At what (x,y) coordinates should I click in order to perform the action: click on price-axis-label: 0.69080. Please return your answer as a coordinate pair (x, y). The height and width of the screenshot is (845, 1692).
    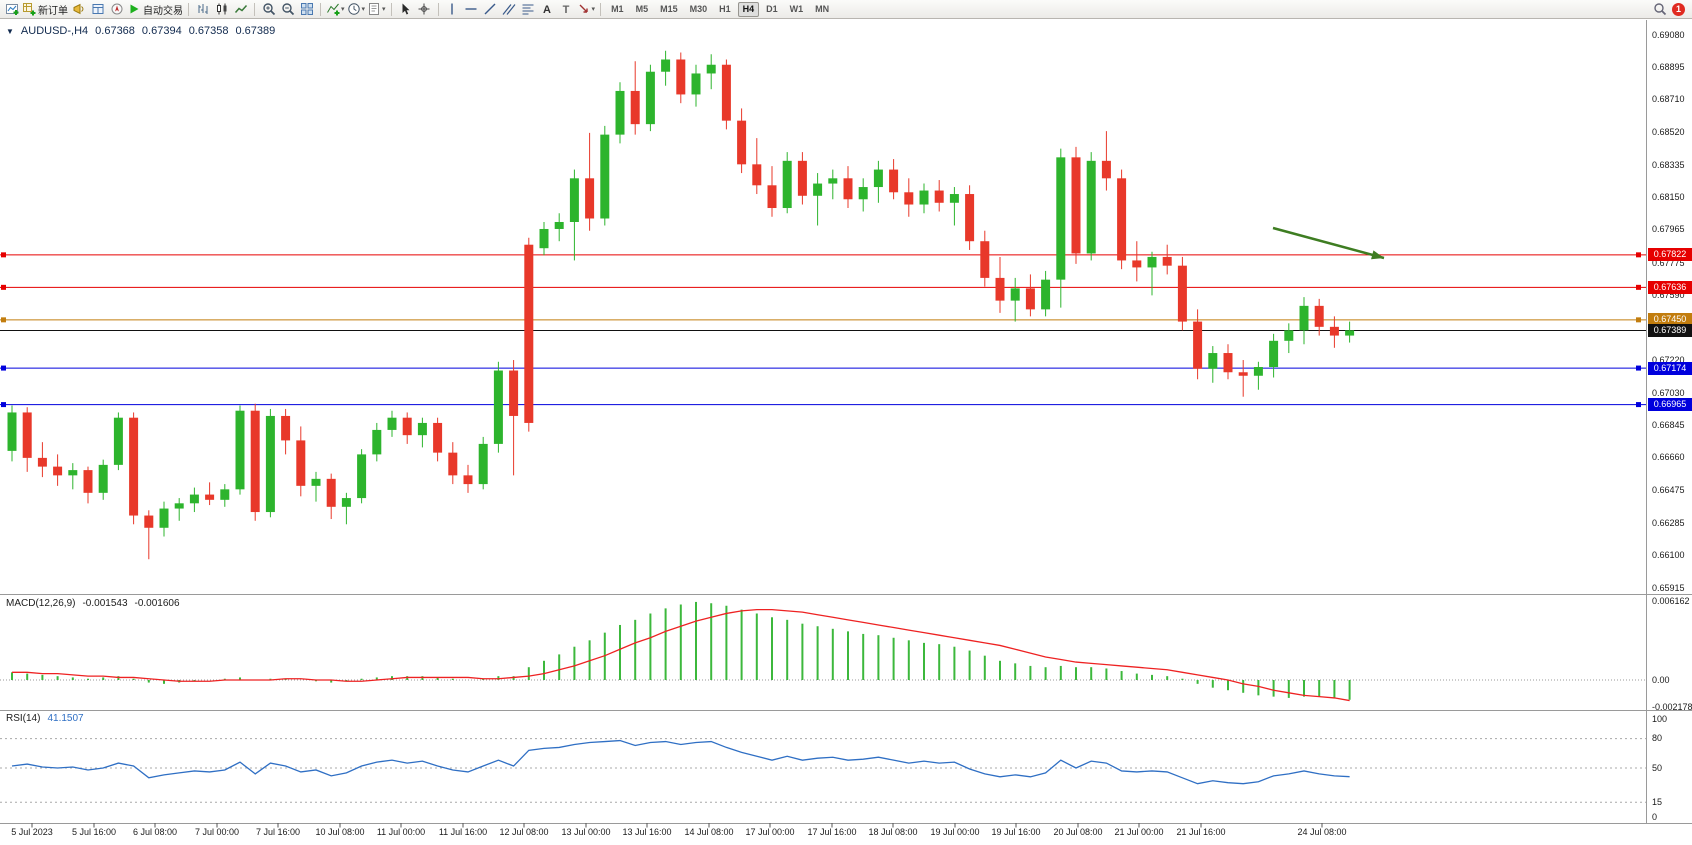
    Looking at the image, I should click on (1668, 34).